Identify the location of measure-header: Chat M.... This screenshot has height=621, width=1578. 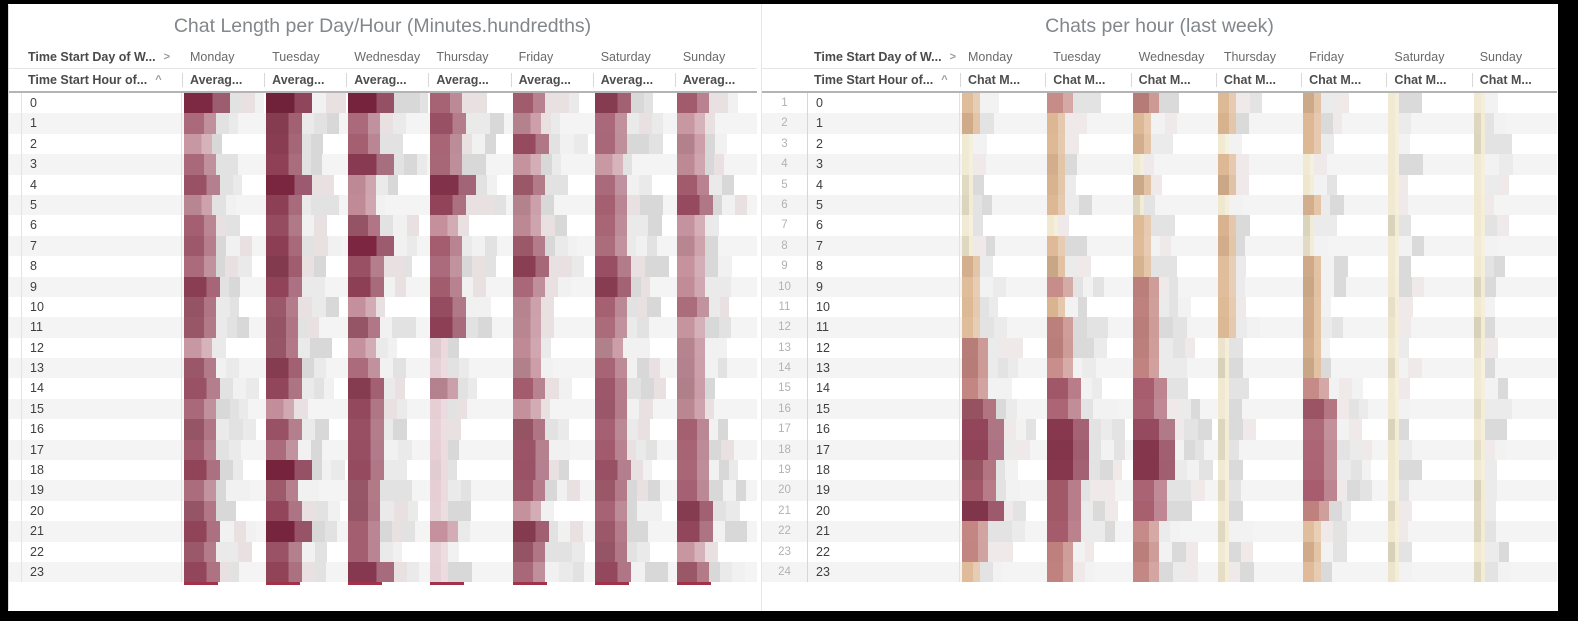
(1002, 80).